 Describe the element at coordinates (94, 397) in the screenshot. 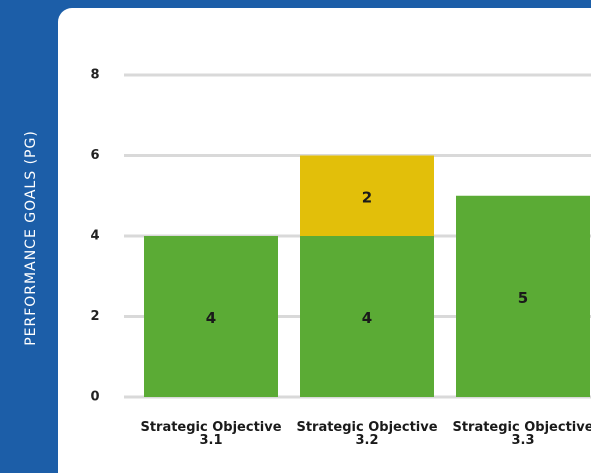

I see `y-tick-label: 0` at that location.